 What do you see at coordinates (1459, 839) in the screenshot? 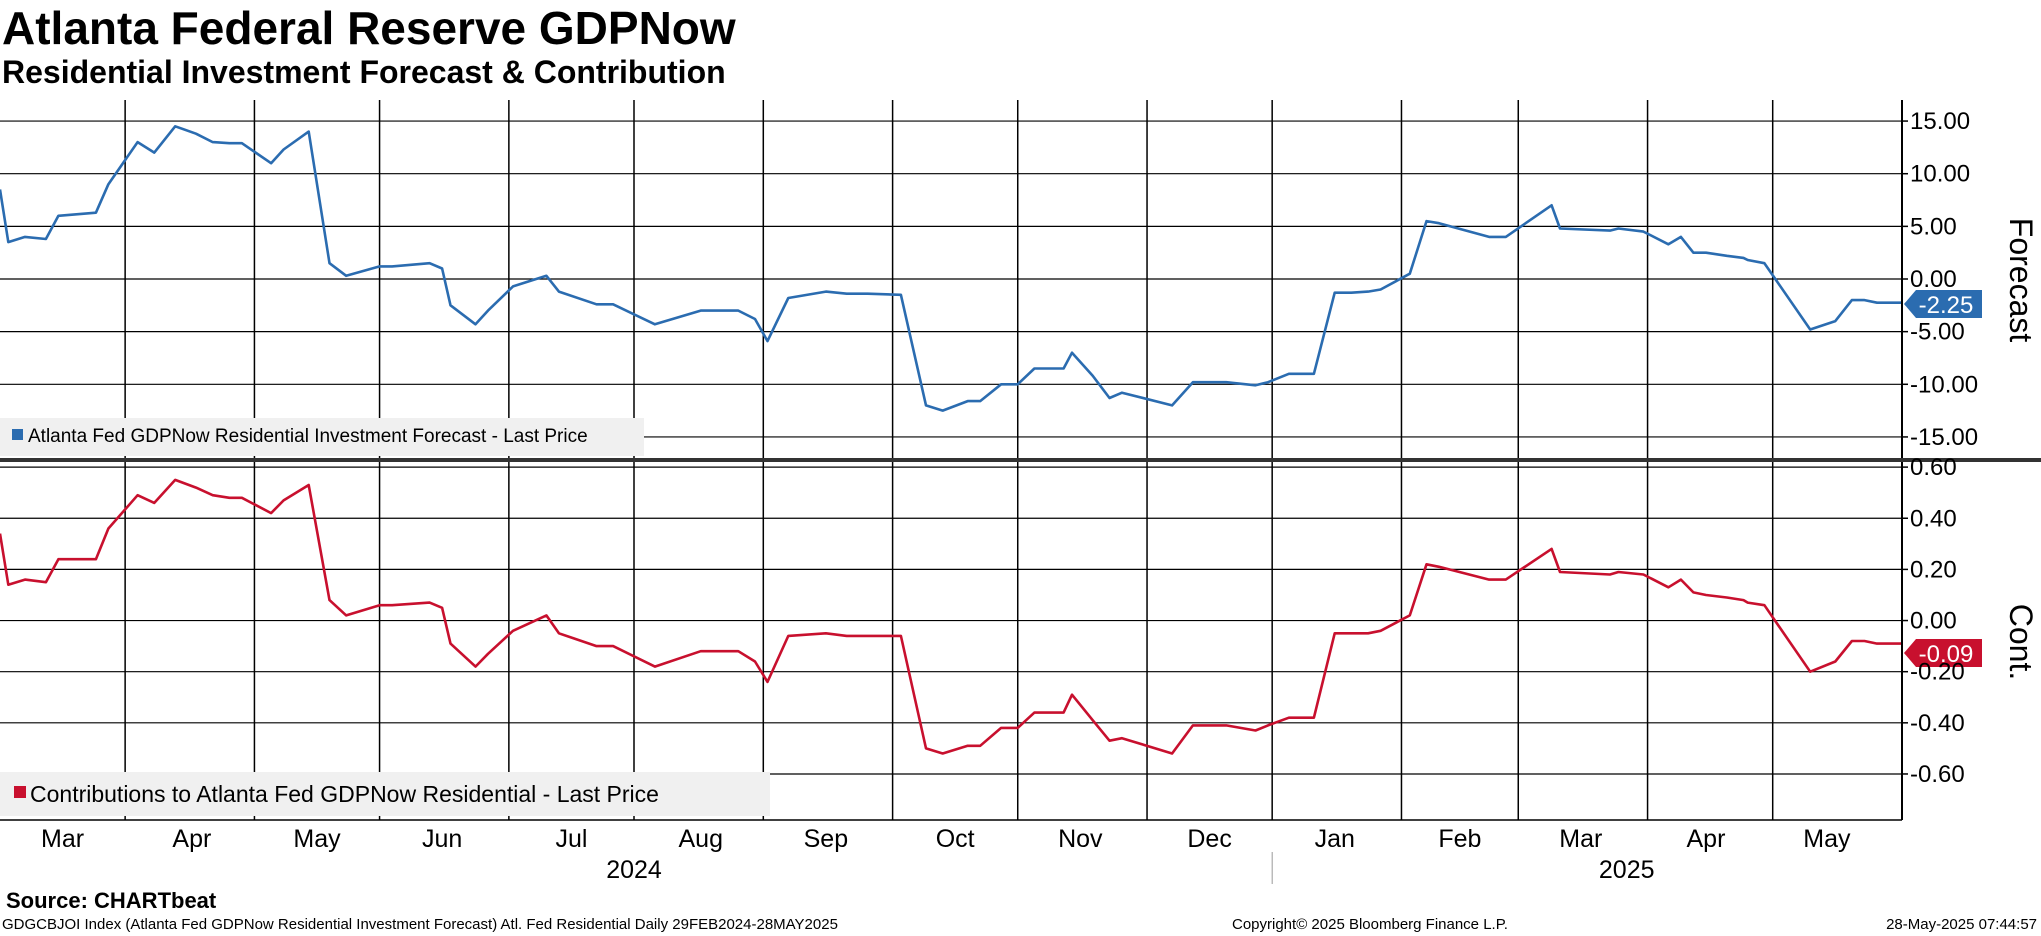
I see `month-label: Feb` at bounding box center [1459, 839].